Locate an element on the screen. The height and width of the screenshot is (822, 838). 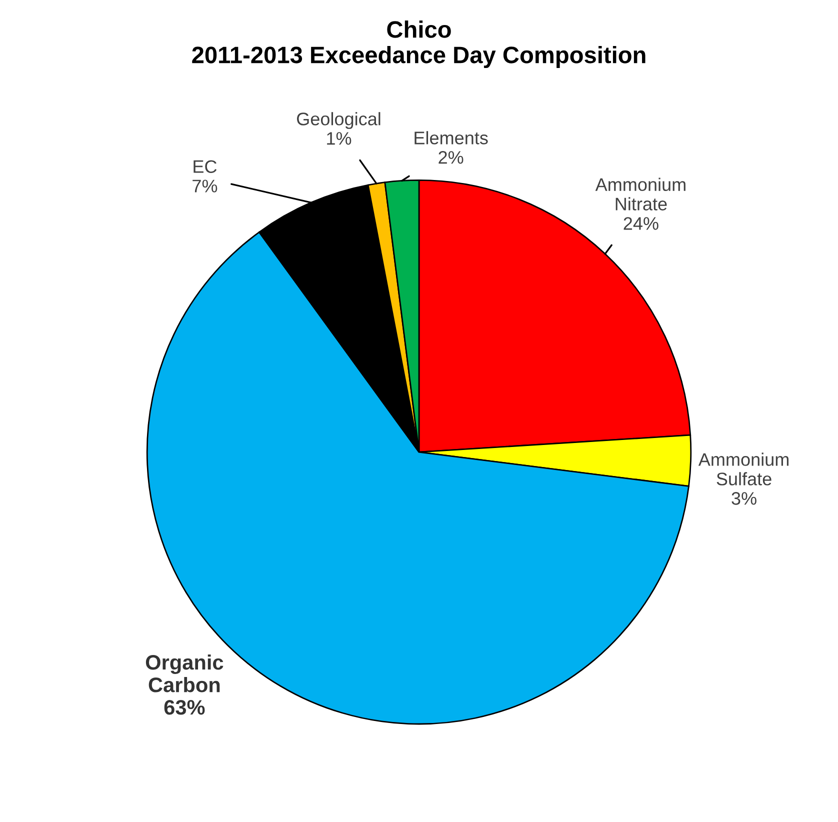
data-label: 63% is located at coordinates (184, 707).